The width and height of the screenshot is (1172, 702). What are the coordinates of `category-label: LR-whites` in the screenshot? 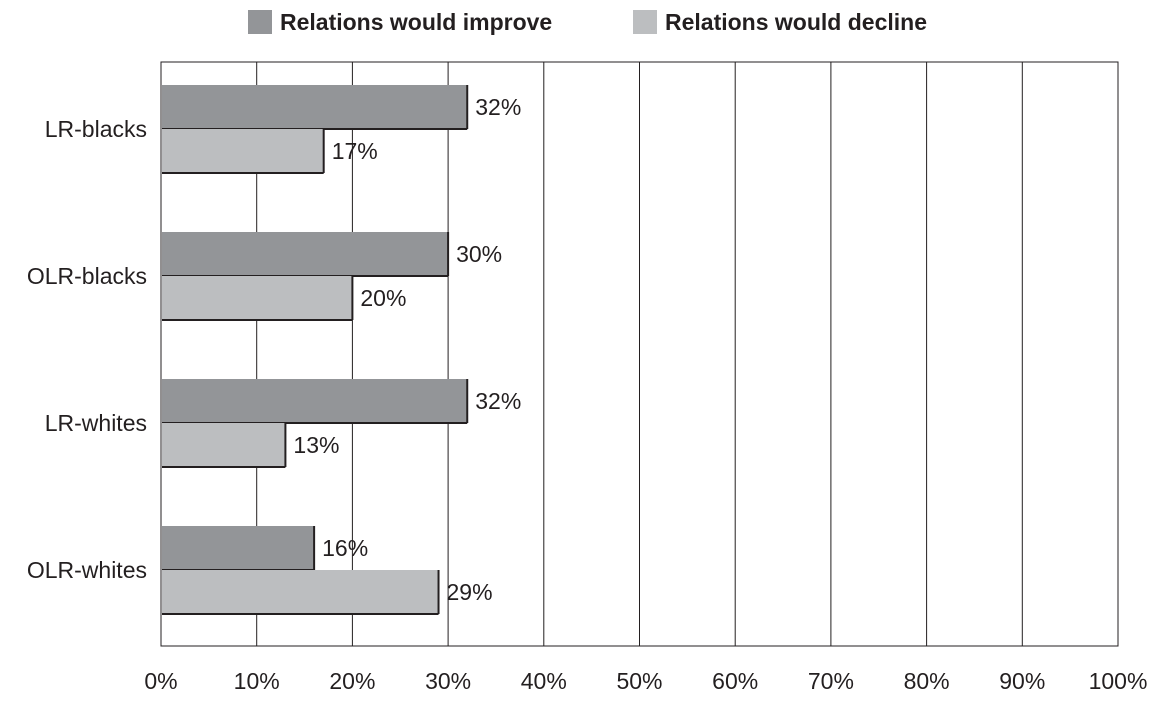 It's located at (96, 423).